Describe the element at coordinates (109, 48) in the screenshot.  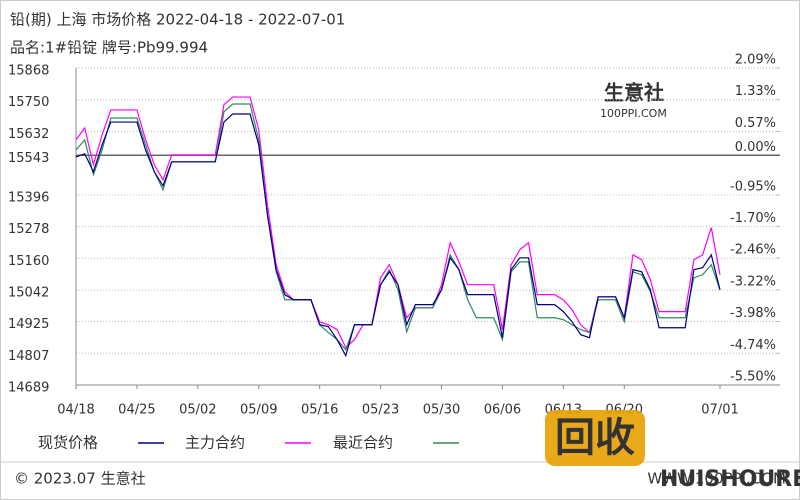
I see `chart-subtitle: 品名:1#铅锭 牌号:Pb99.994` at that location.